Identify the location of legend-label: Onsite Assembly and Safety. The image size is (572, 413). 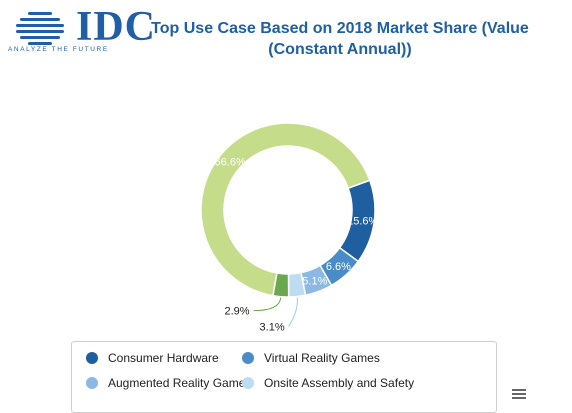
(339, 383).